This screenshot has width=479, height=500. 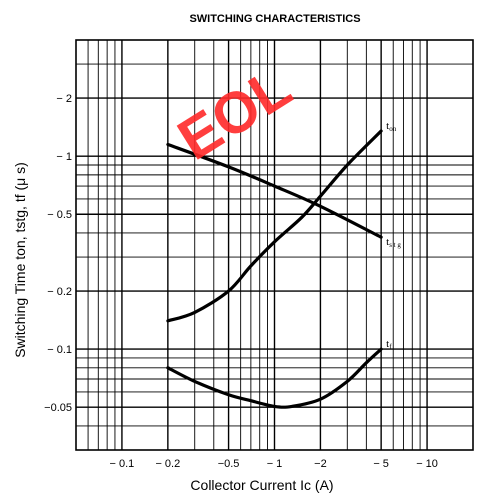 What do you see at coordinates (235, 113) in the screenshot?
I see `eol-watermark: EOL` at bounding box center [235, 113].